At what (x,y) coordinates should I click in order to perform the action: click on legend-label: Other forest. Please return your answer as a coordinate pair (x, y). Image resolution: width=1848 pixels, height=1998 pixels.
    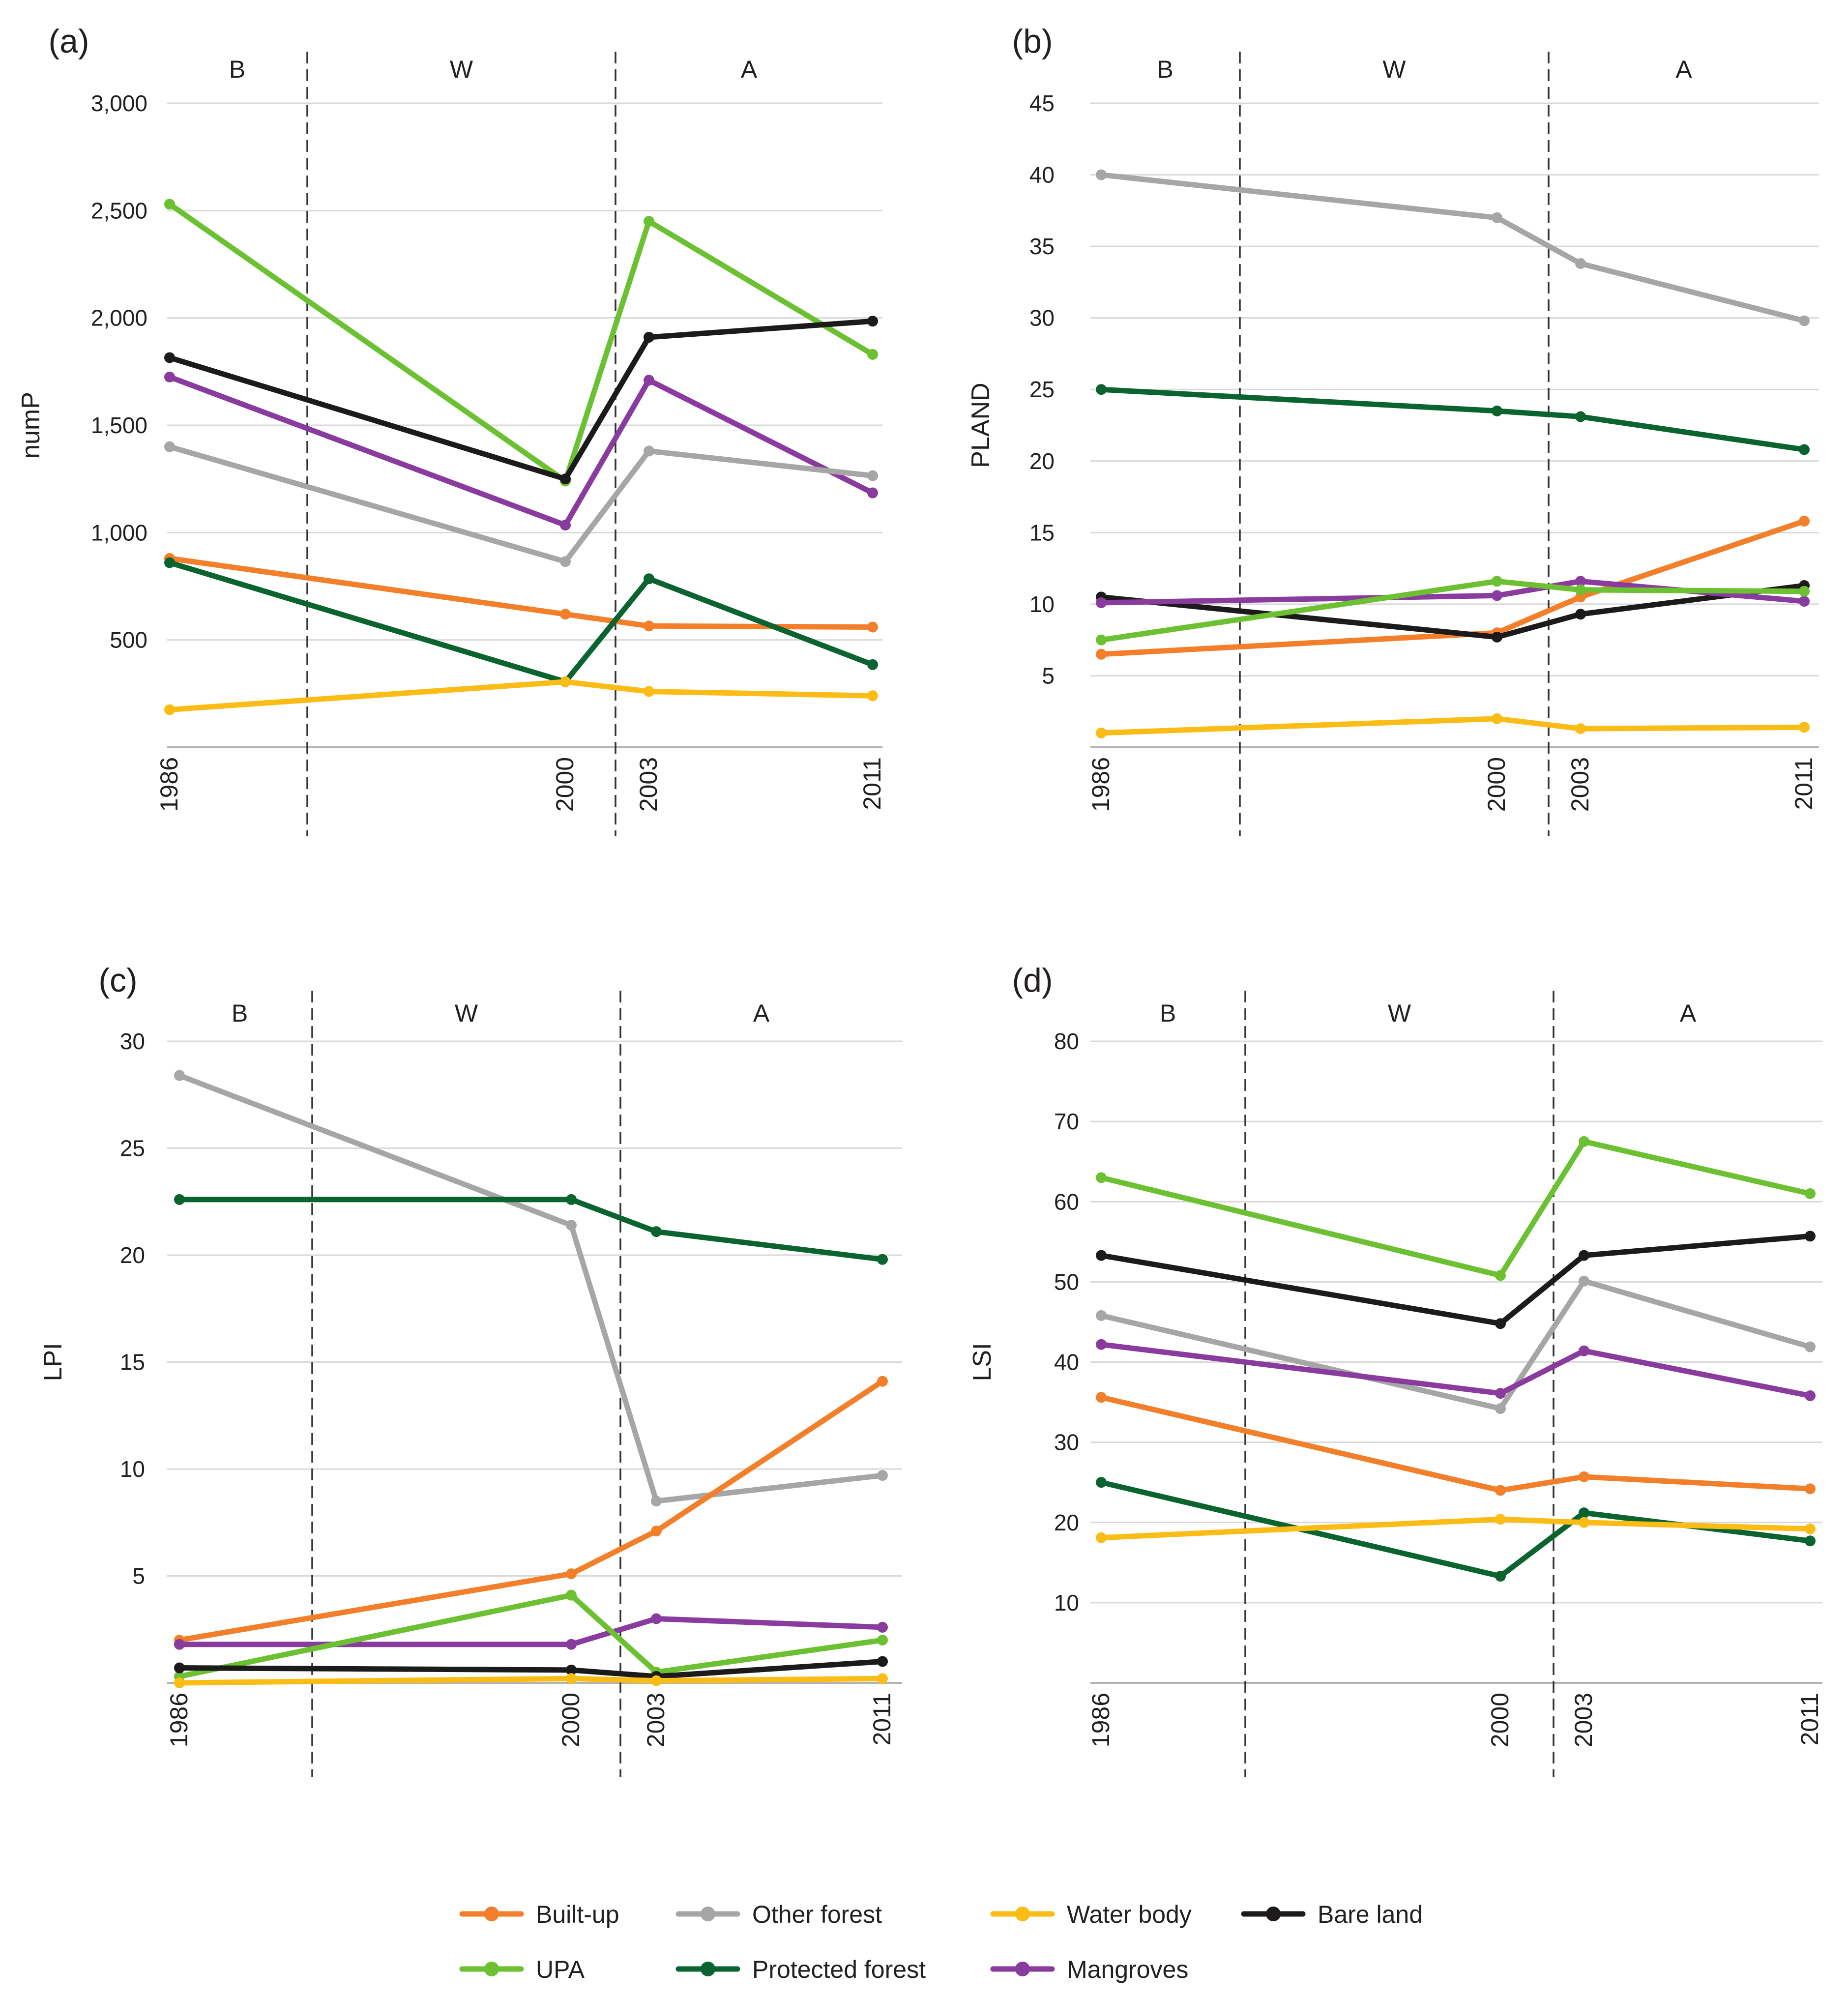
    Looking at the image, I should click on (817, 1914).